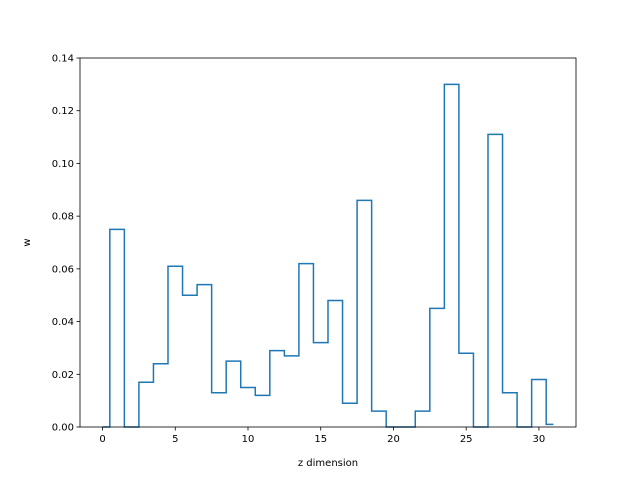 This screenshot has width=640, height=480. Describe the element at coordinates (320, 439) in the screenshot. I see `x-tick-label: 15` at that location.